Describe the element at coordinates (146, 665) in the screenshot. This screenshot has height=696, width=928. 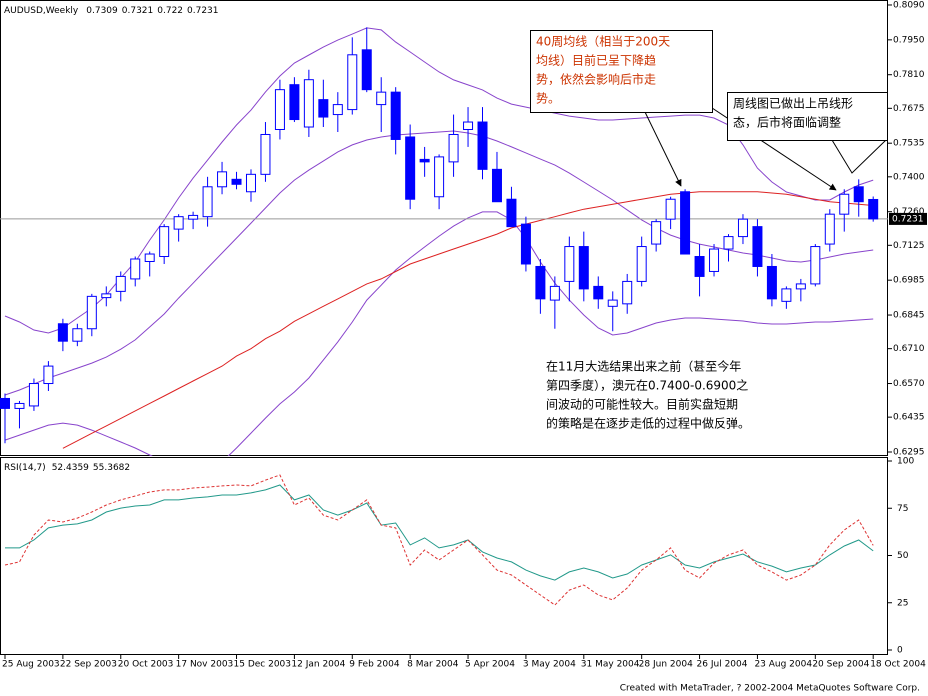
I see `x-tick-label: 20 Oct 2003` at that location.